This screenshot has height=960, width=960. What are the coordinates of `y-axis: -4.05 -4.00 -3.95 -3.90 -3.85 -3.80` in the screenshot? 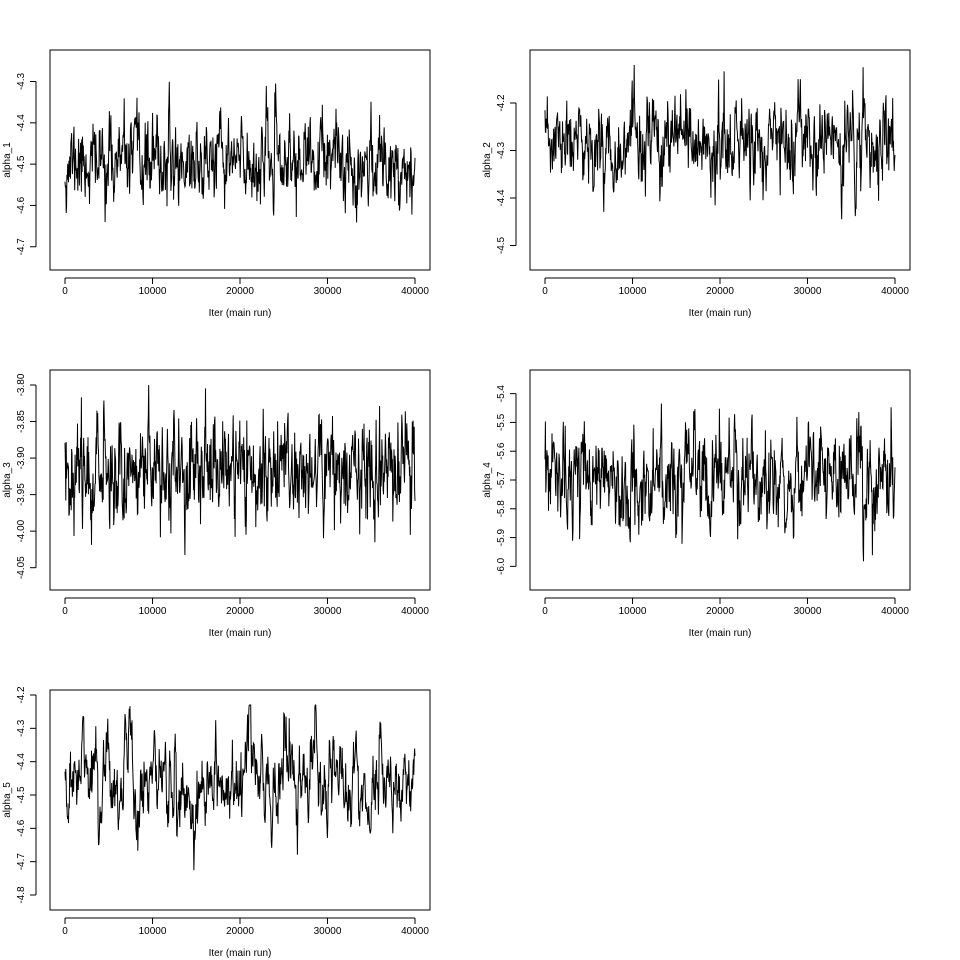 It's located at (26, 476).